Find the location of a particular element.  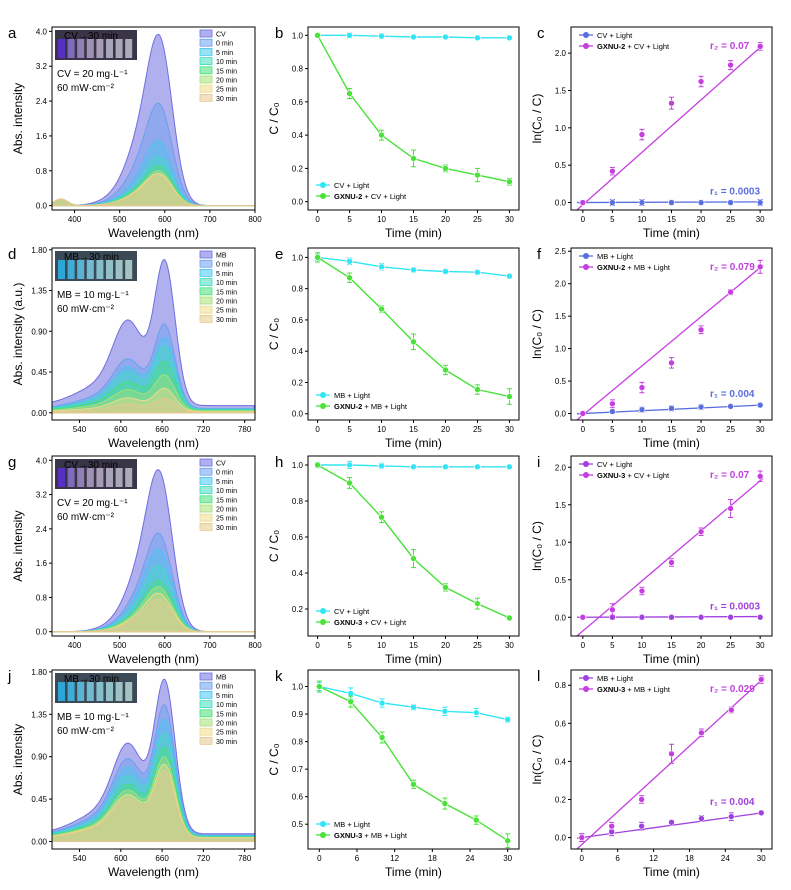

x-tick-label: 400 is located at coordinates (75, 219).